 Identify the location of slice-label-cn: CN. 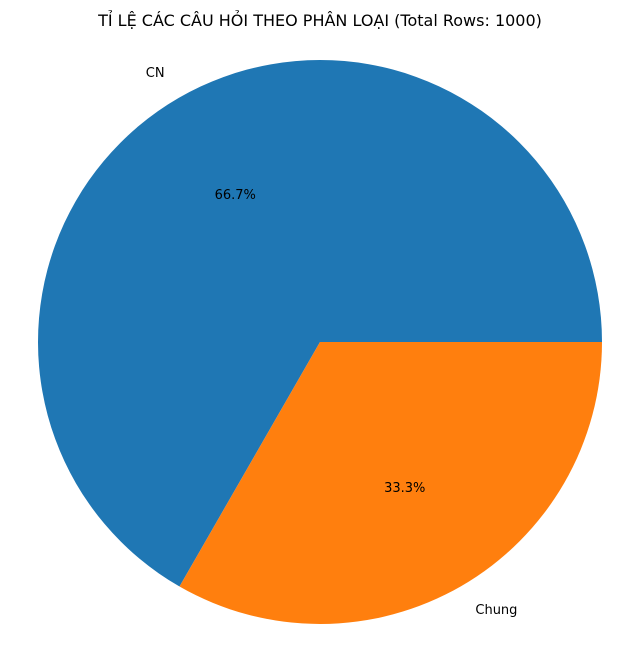
(155, 73).